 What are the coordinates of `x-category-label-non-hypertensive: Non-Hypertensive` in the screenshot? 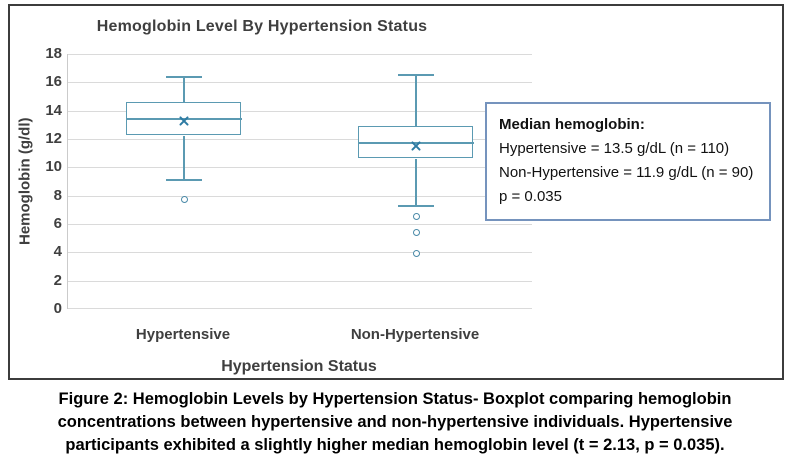 It's located at (415, 334).